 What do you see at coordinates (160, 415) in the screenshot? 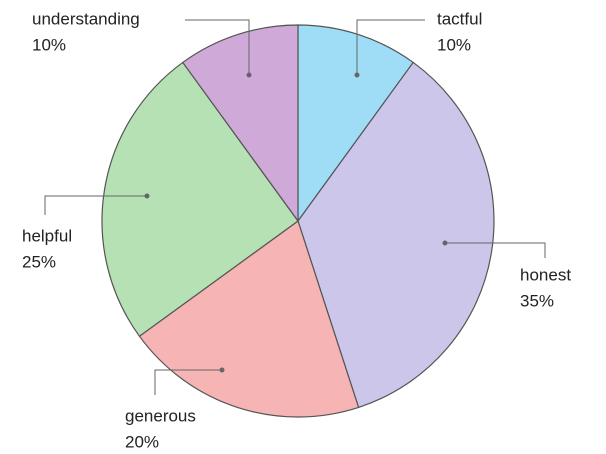
I see `slice-label: generous` at bounding box center [160, 415].